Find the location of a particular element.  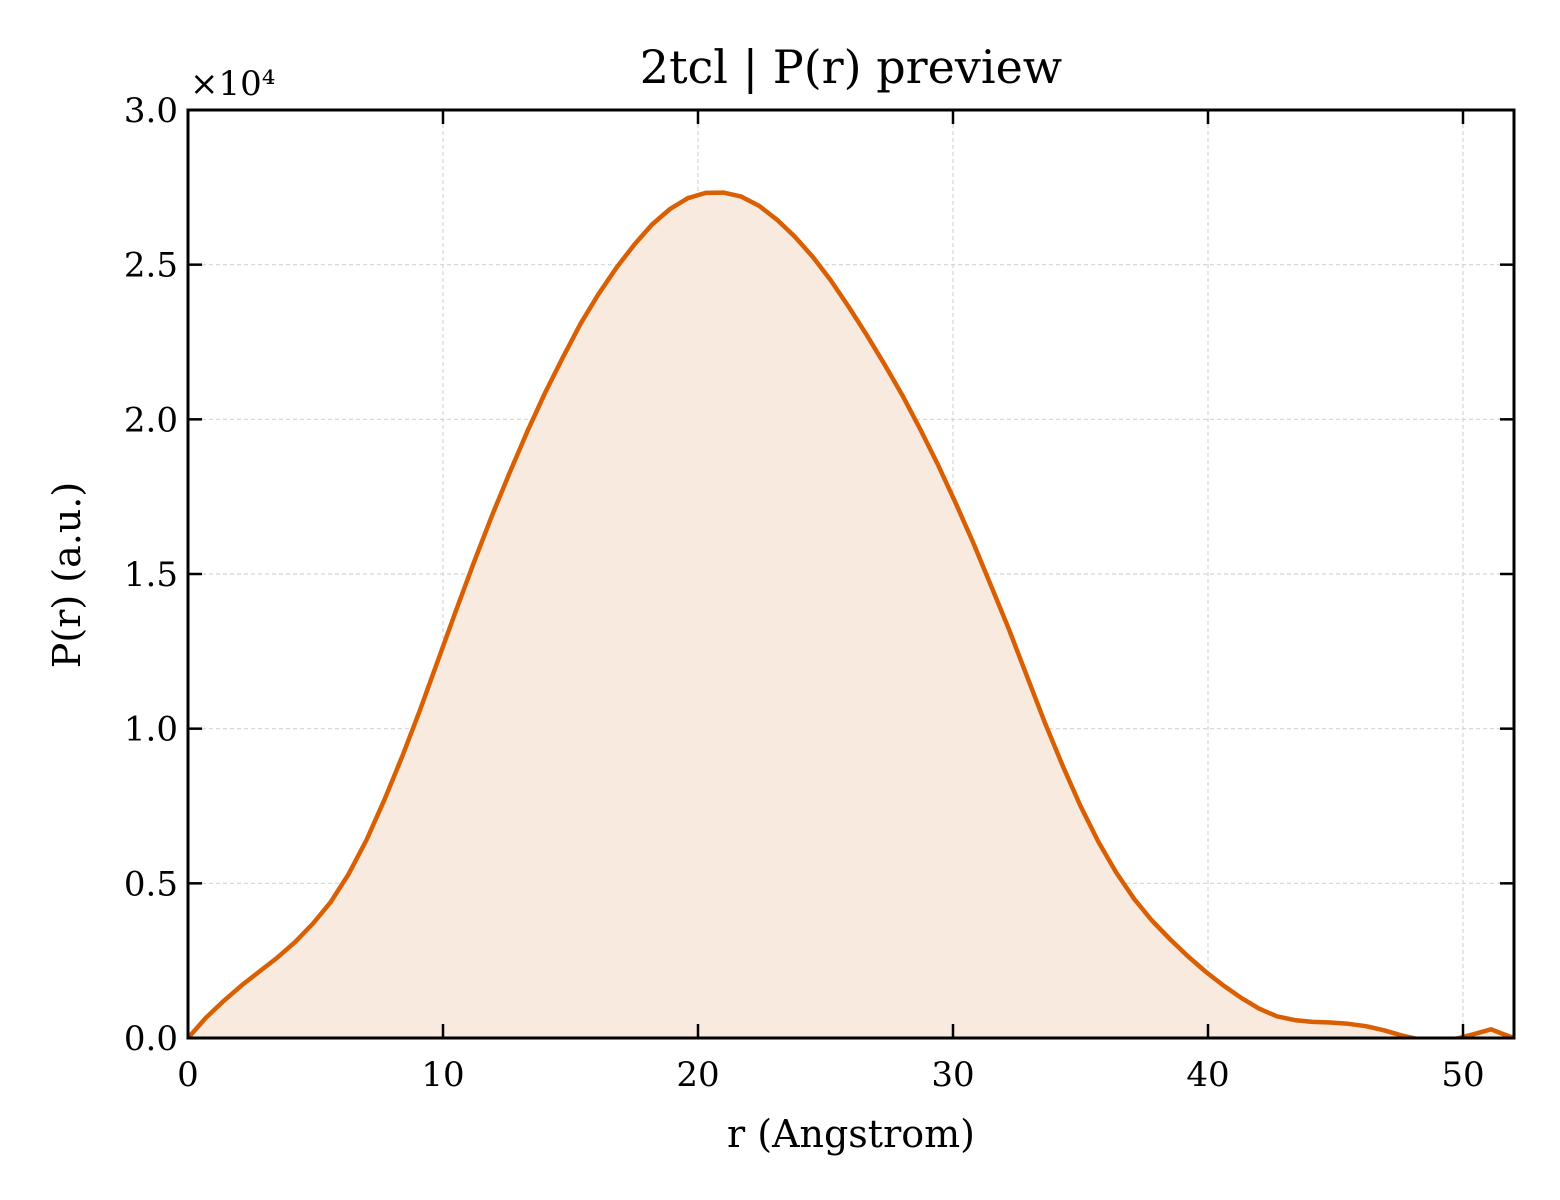

y-tick-label: 0.0 is located at coordinates (151, 1039).